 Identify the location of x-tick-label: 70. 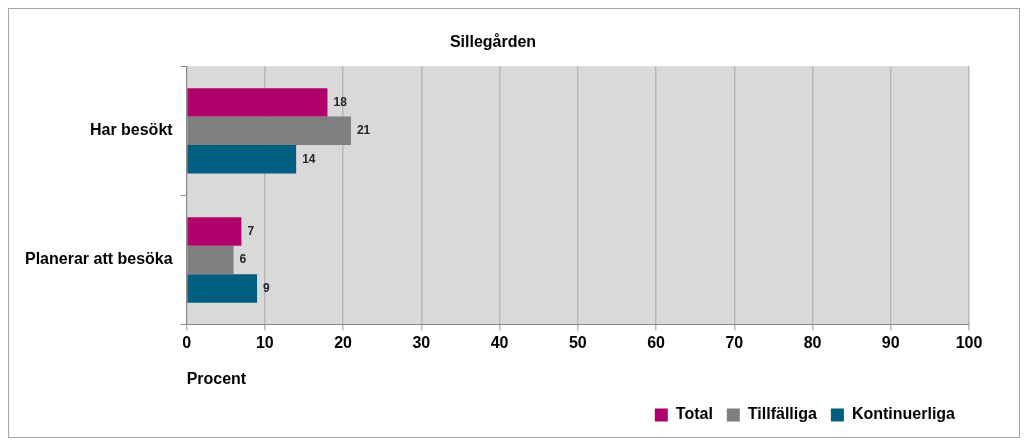
(734, 342).